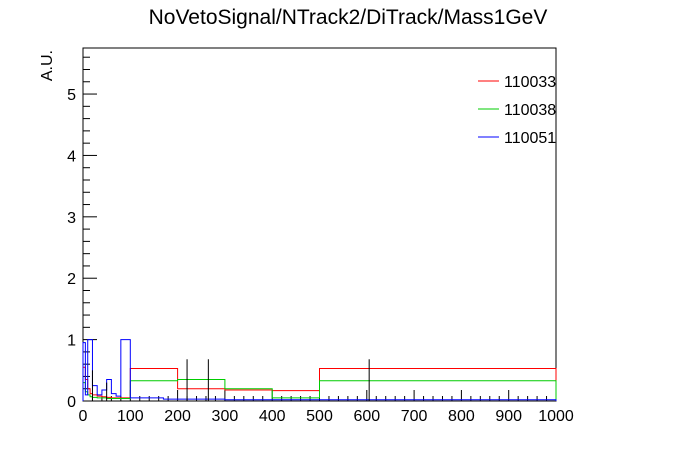 The image size is (696, 472). Describe the element at coordinates (225, 416) in the screenshot. I see `x-tick-label: 300` at that location.